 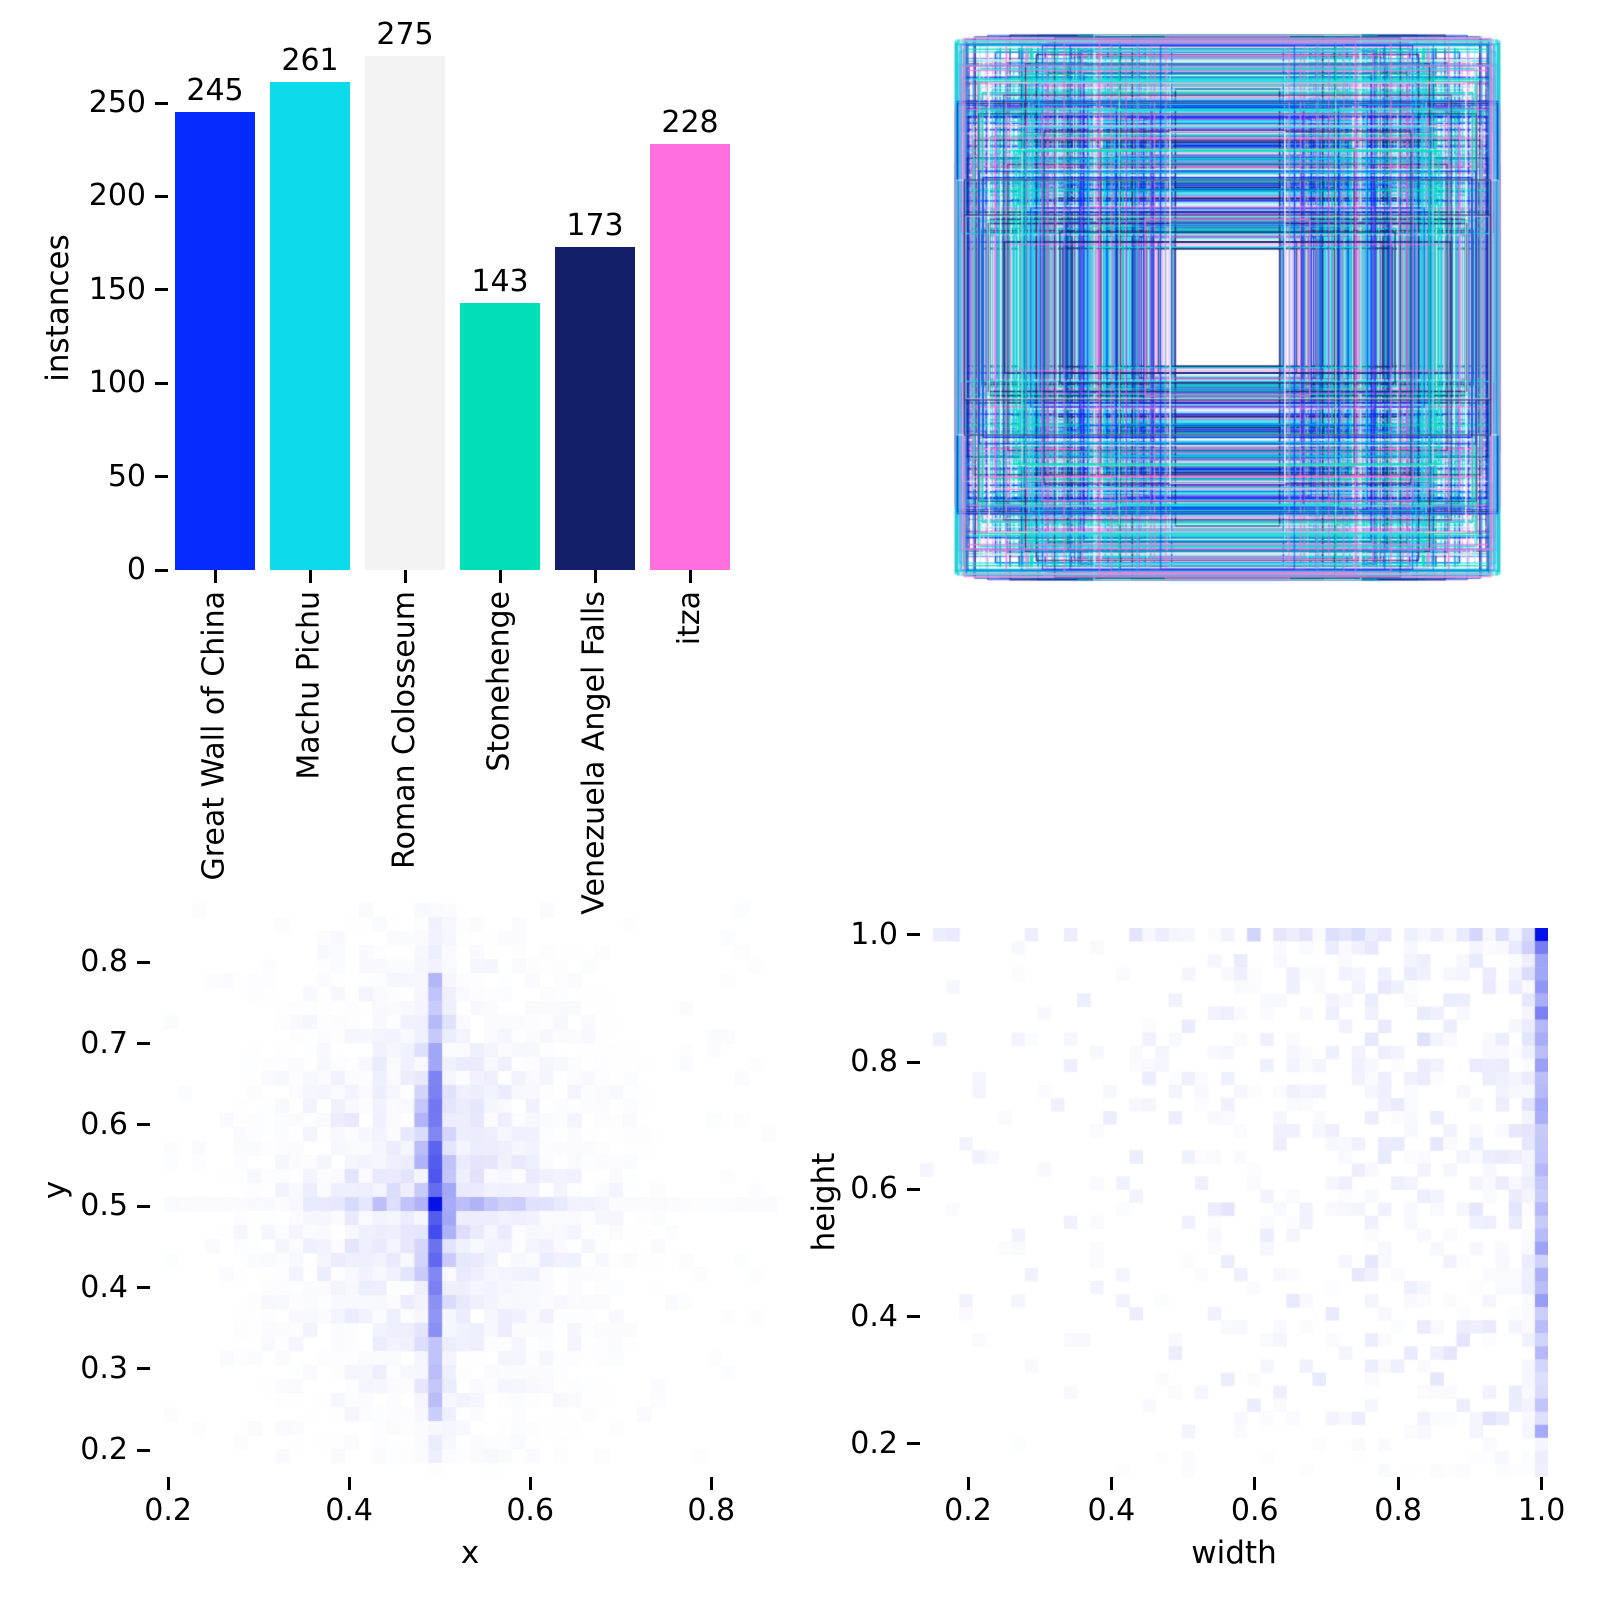 I want to click on xy-heatmap-y-tick-label: 0.2, so click(x=104, y=1450).